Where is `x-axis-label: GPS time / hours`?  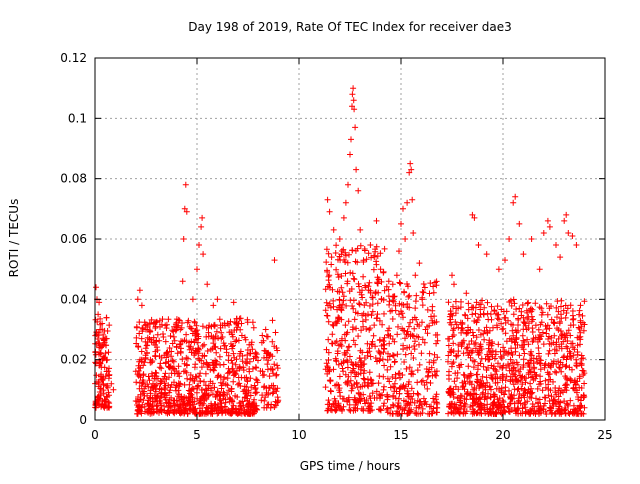
x-axis-label: GPS time / hours is located at coordinates (350, 466).